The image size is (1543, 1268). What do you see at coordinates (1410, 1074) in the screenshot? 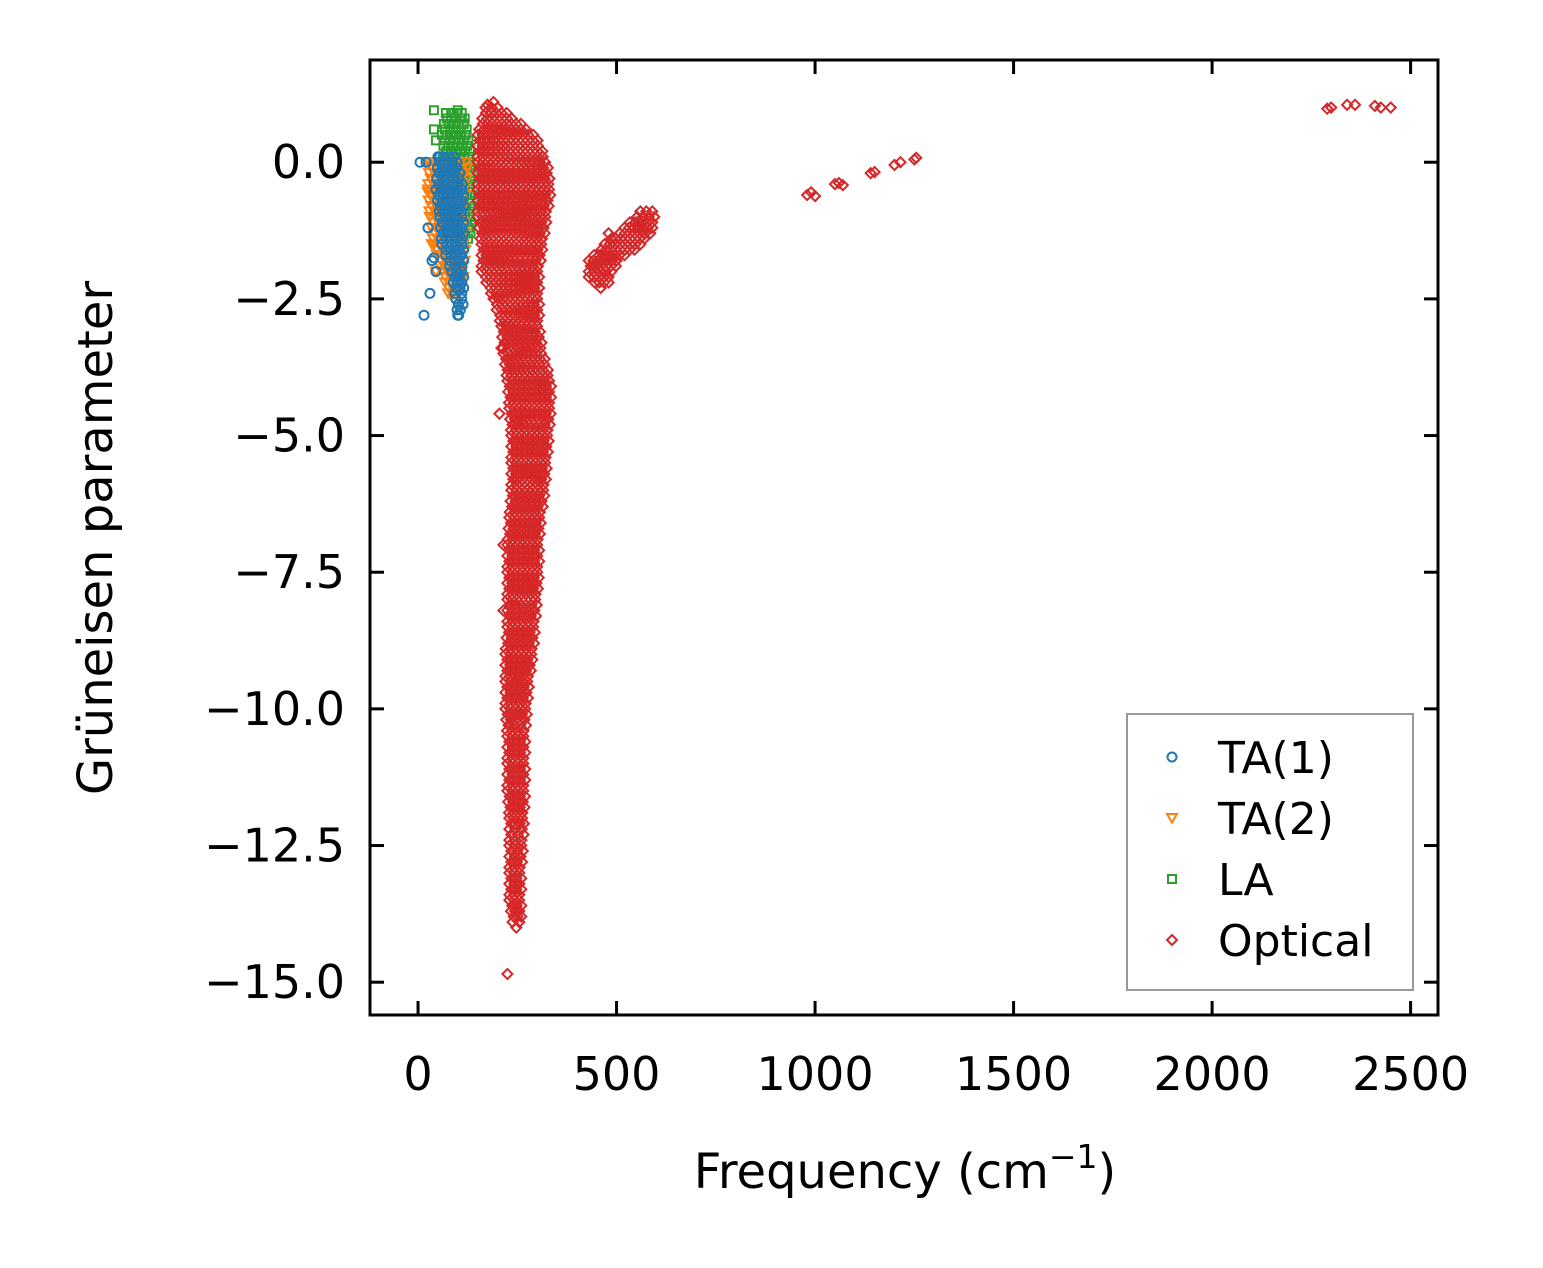
I see `x-tick-label: 2500` at bounding box center [1410, 1074].